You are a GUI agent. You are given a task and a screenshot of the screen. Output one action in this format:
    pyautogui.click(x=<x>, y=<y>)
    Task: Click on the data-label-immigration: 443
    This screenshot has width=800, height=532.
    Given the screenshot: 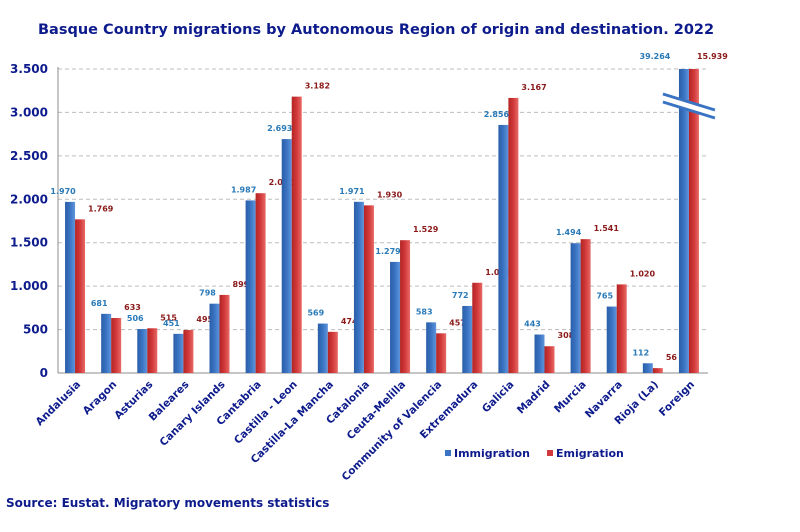 What is the action you would take?
    pyautogui.click(x=532, y=324)
    